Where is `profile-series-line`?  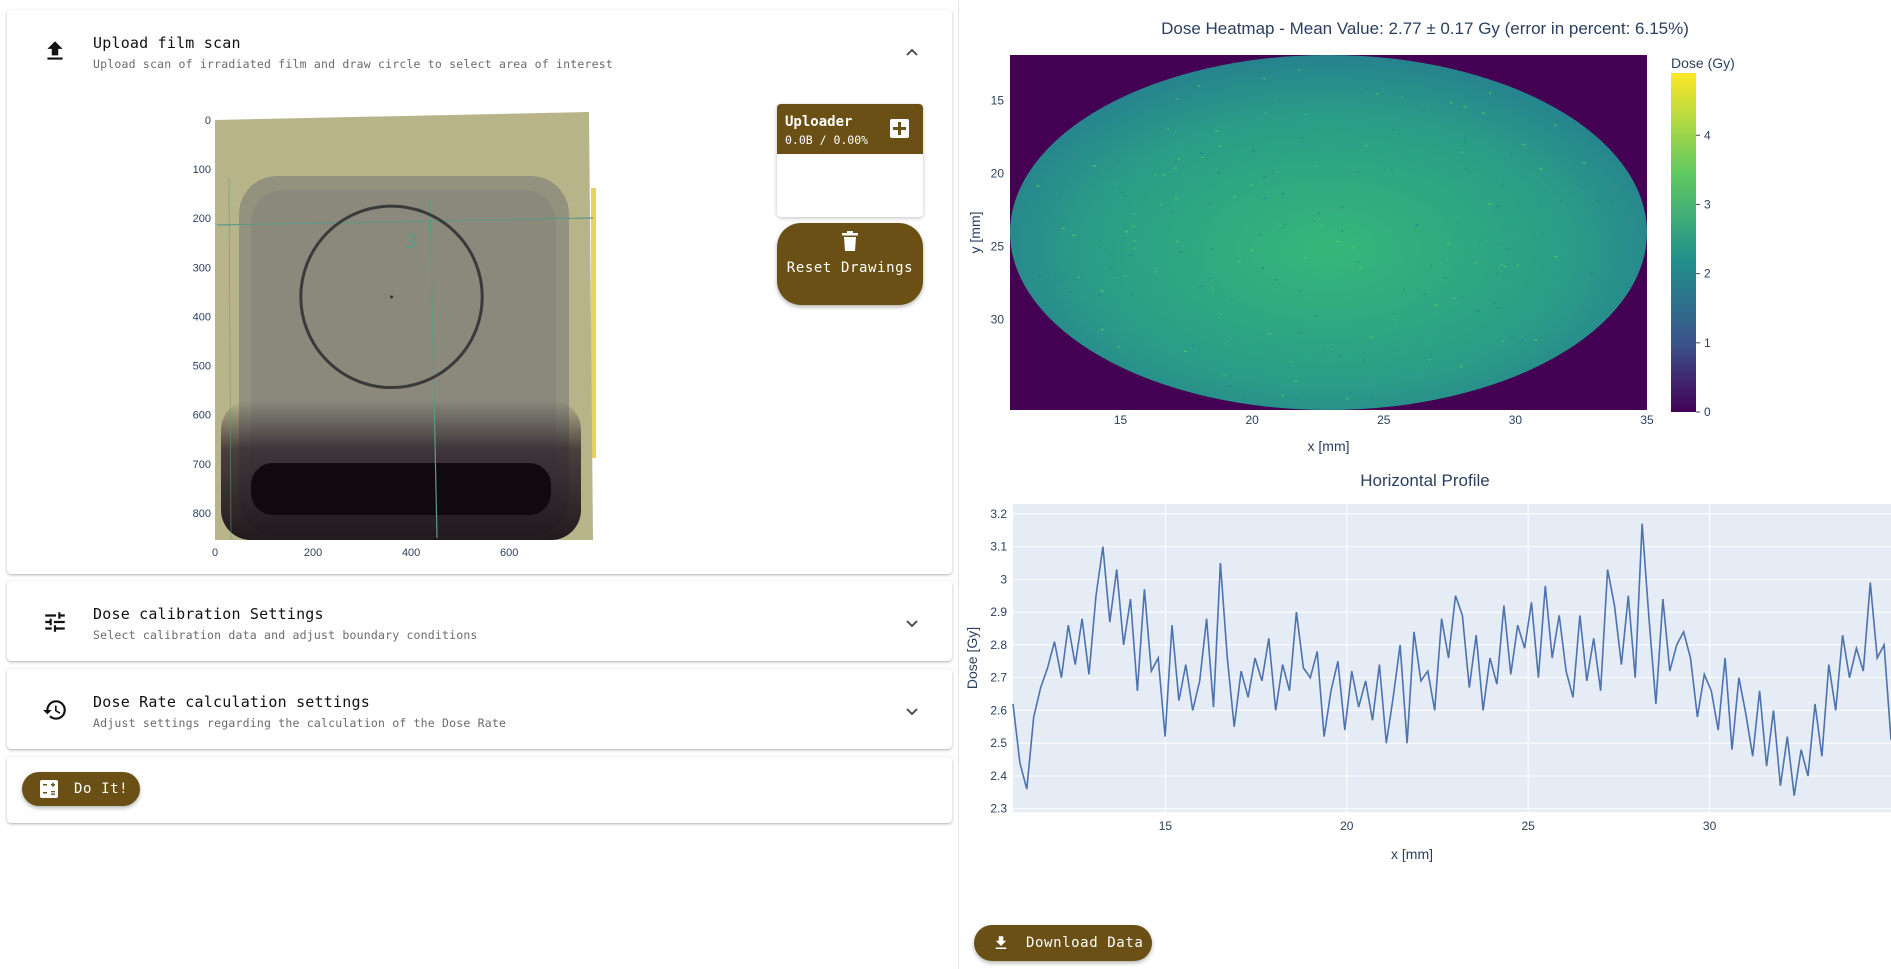
profile-series-line is located at coordinates (1451, 659).